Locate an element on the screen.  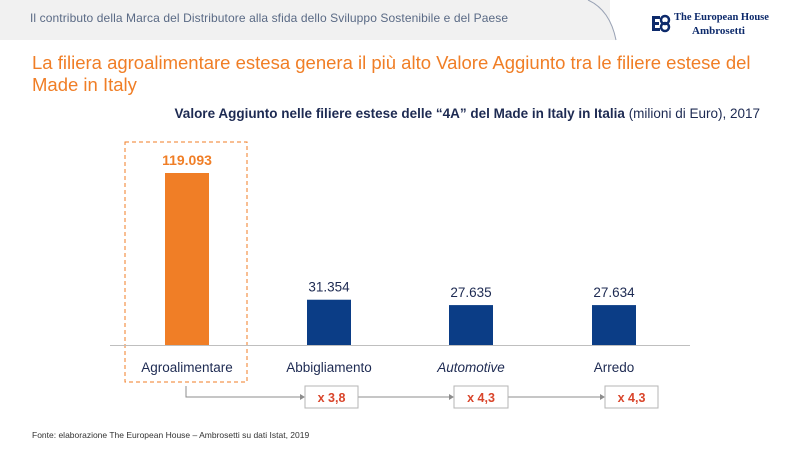
logo: The European House Ambrosetti is located at coordinates (720, 25).